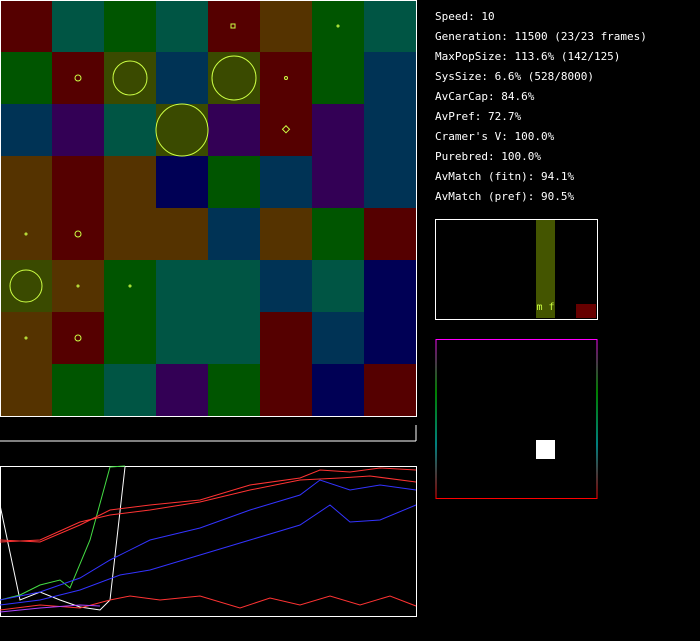 The height and width of the screenshot is (641, 700). Describe the element at coordinates (485, 96) in the screenshot. I see `stat-line: AvCarCap: 84.6%` at that location.